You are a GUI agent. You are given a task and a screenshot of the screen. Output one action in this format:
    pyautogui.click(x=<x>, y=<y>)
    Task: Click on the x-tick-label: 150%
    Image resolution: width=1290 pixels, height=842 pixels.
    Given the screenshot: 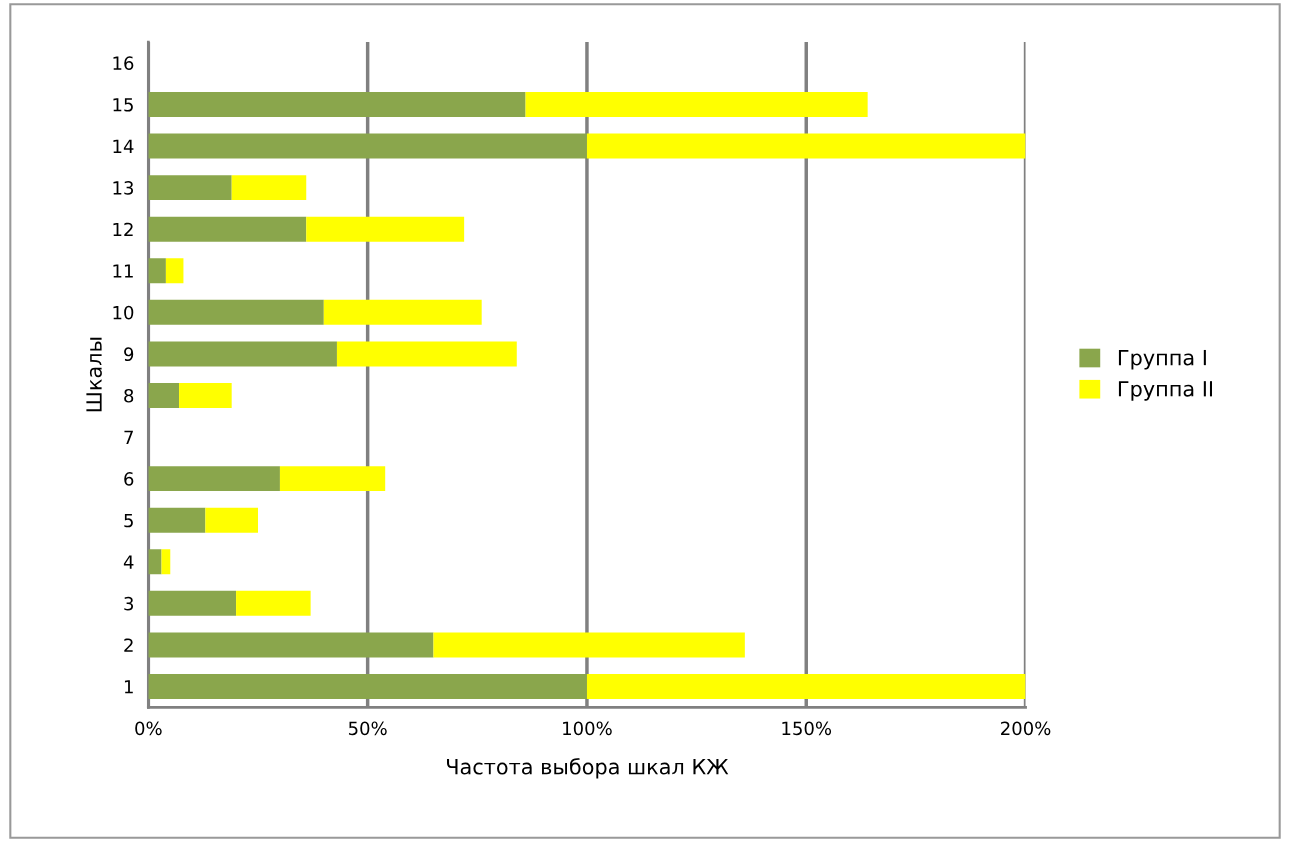 What is the action you would take?
    pyautogui.click(x=807, y=728)
    